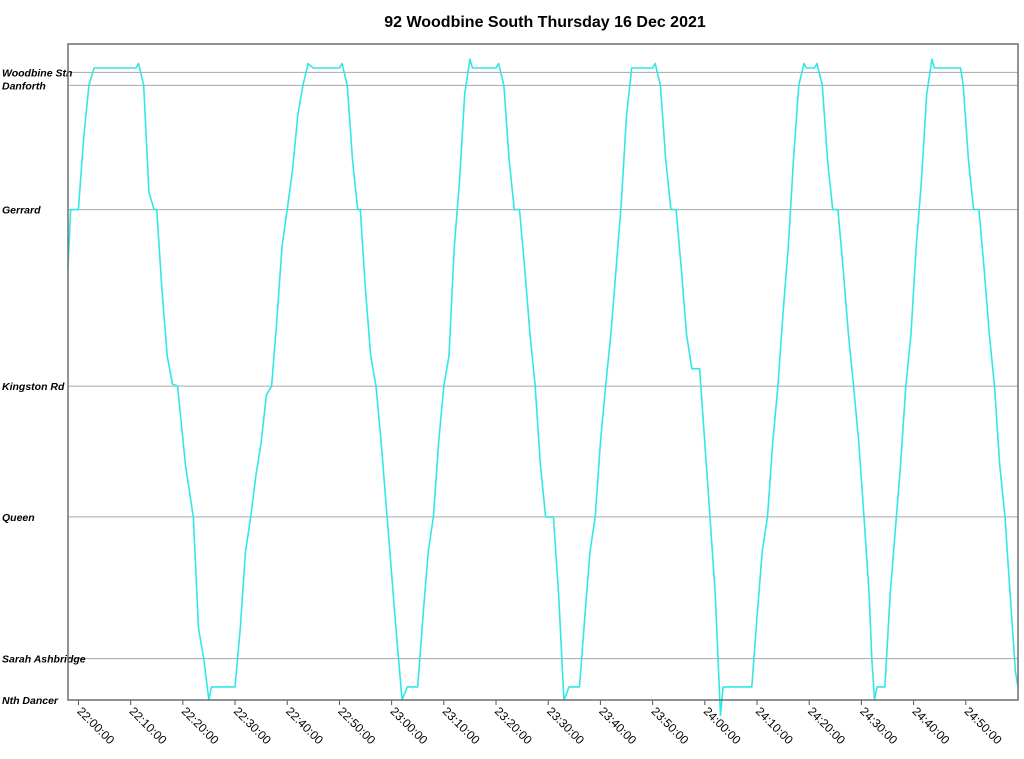  Describe the element at coordinates (24, 86) in the screenshot. I see `stop-label: Danforth` at that location.